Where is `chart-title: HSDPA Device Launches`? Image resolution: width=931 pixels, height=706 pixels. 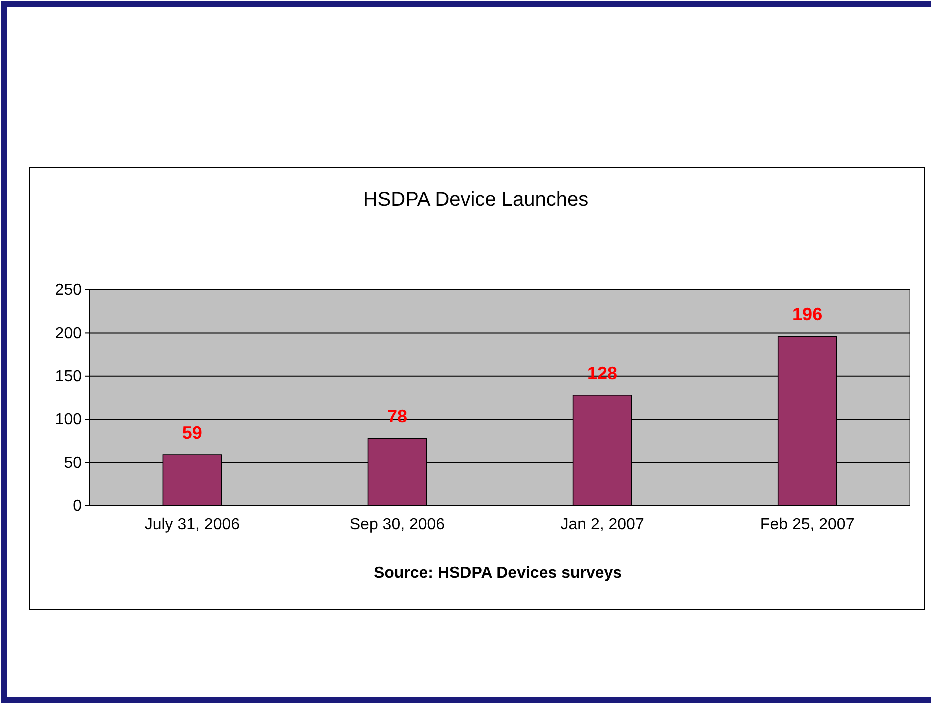
chart-title: HSDPA Device Launches is located at coordinates (476, 200).